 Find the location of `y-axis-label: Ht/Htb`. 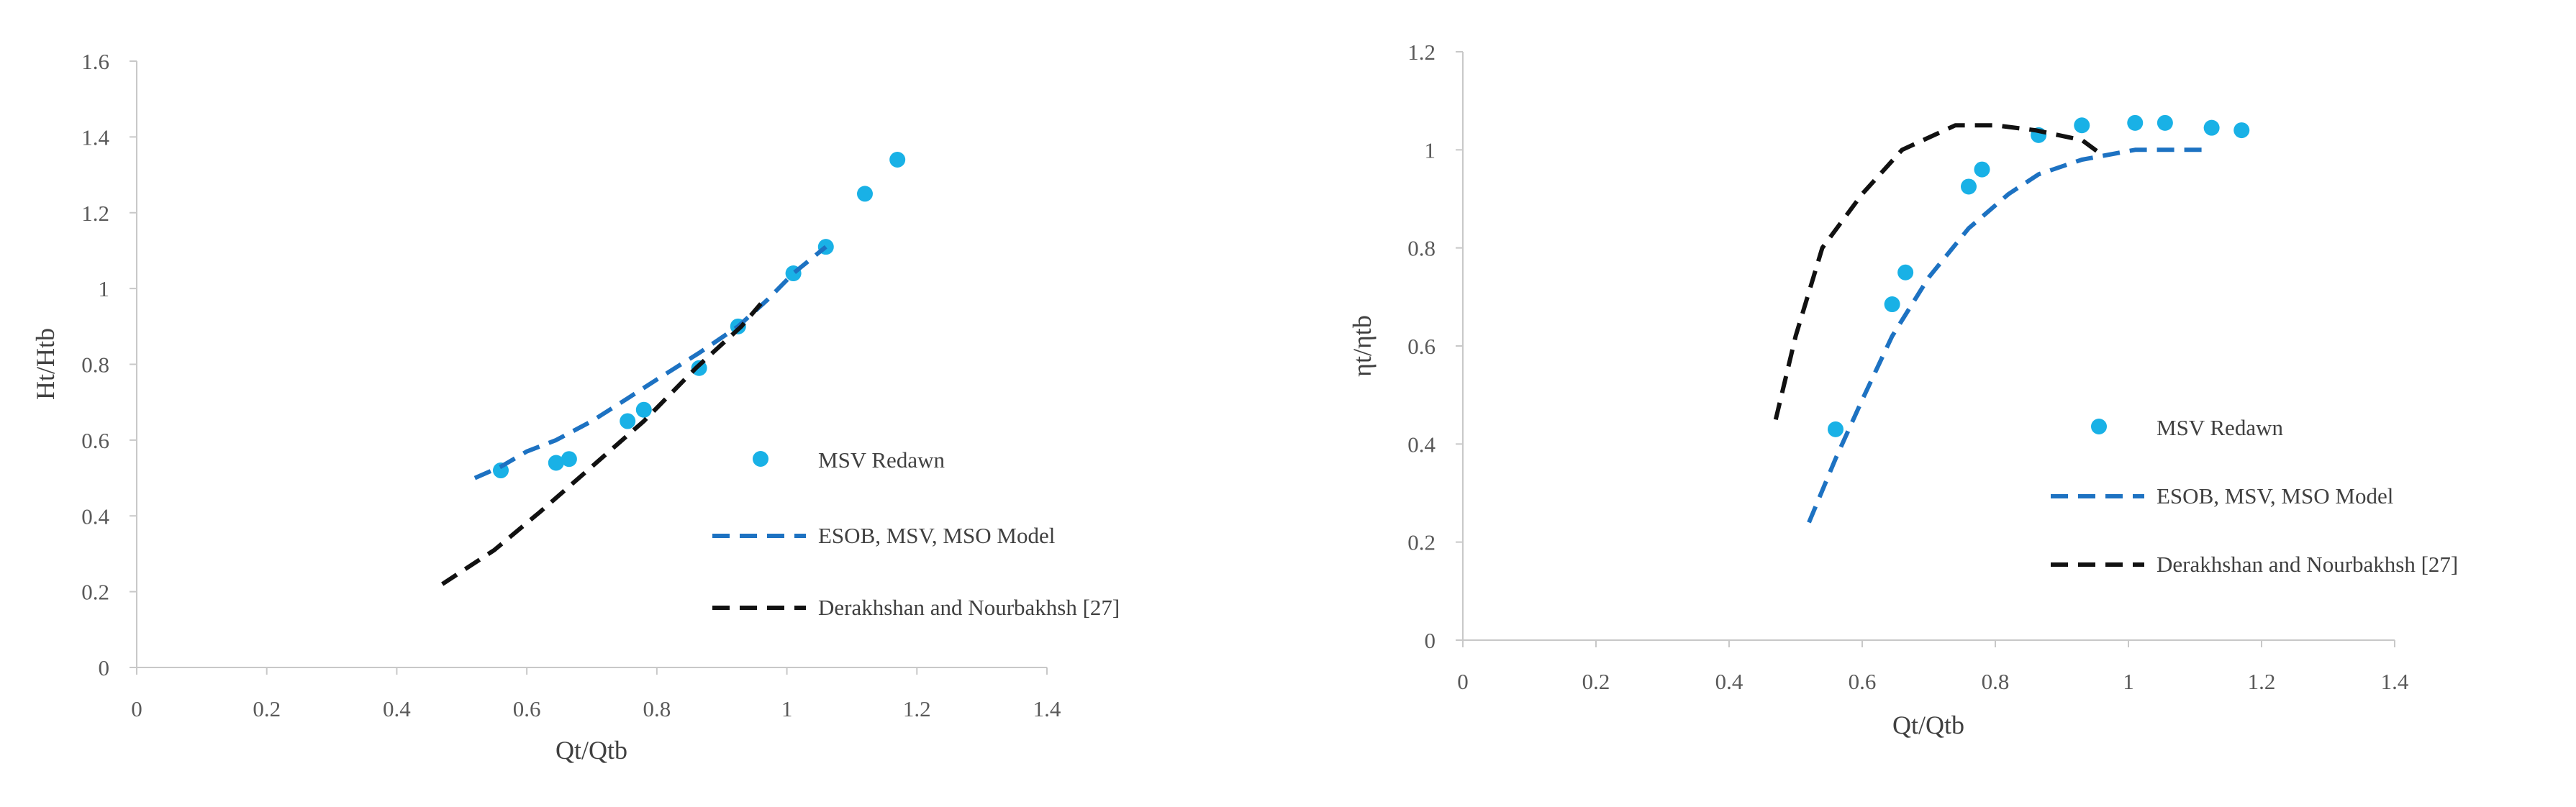

y-axis-label: Ht/Htb is located at coordinates (45, 364).